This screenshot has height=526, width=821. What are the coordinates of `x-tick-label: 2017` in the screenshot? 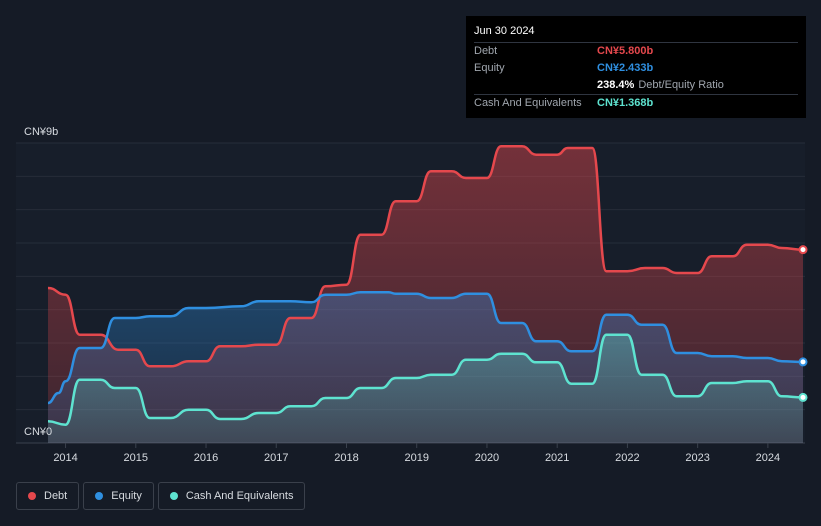 It's located at (276, 458).